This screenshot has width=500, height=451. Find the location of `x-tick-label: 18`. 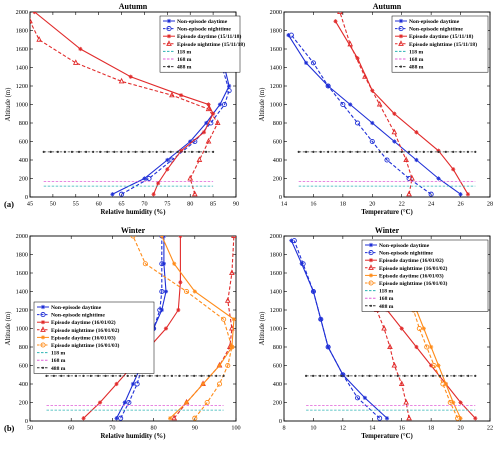

x-tick-label: 18 is located at coordinates (431, 428).